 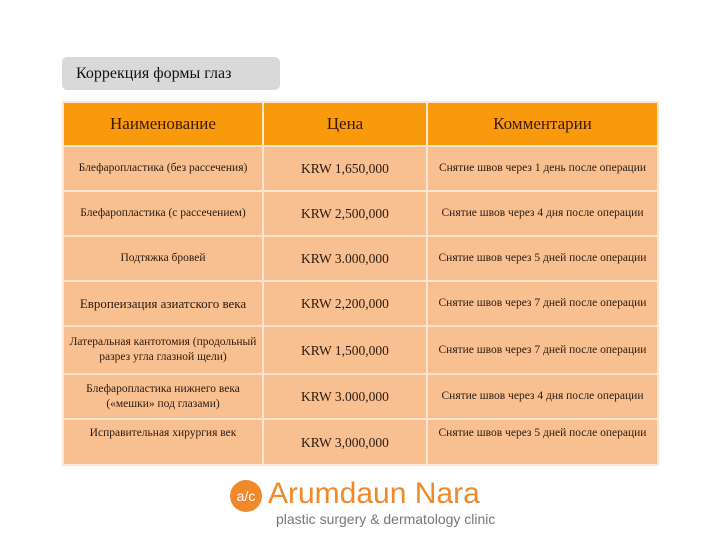 What do you see at coordinates (374, 493) in the screenshot?
I see `logo-brand: Arumdaun Nara` at bounding box center [374, 493].